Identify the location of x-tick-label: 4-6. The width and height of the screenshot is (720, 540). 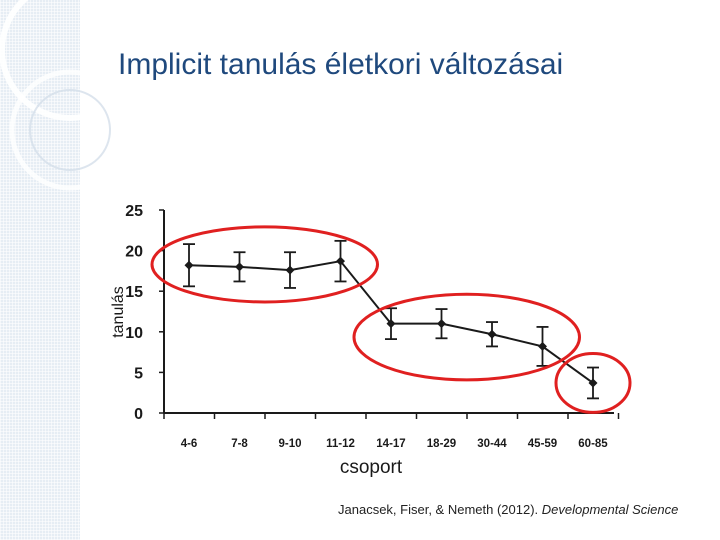
(189, 444).